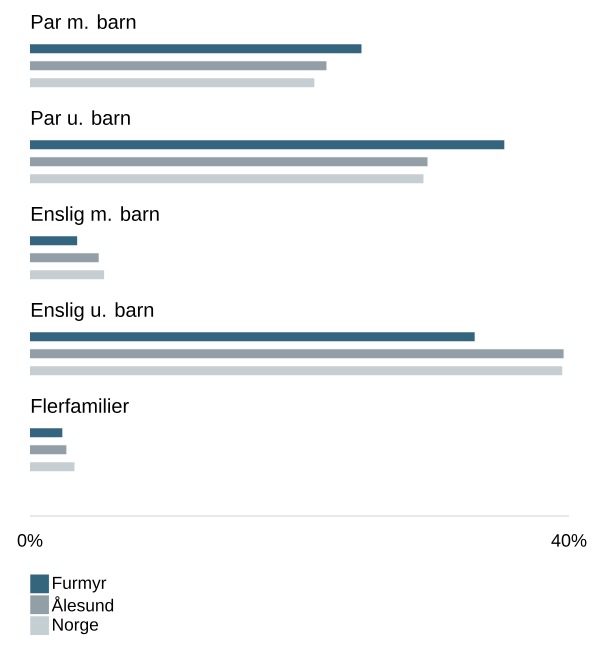 This screenshot has width=594, height=660. I want to click on y-tick-label: Par u. barn, so click(81, 117).